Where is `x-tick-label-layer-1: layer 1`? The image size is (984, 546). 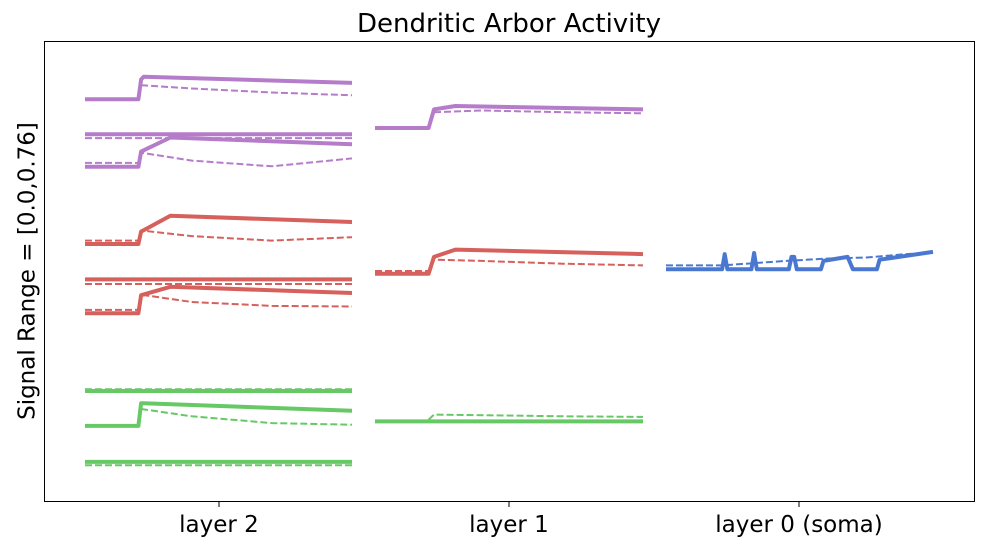 x-tick-label-layer-1: layer 1 is located at coordinates (509, 525).